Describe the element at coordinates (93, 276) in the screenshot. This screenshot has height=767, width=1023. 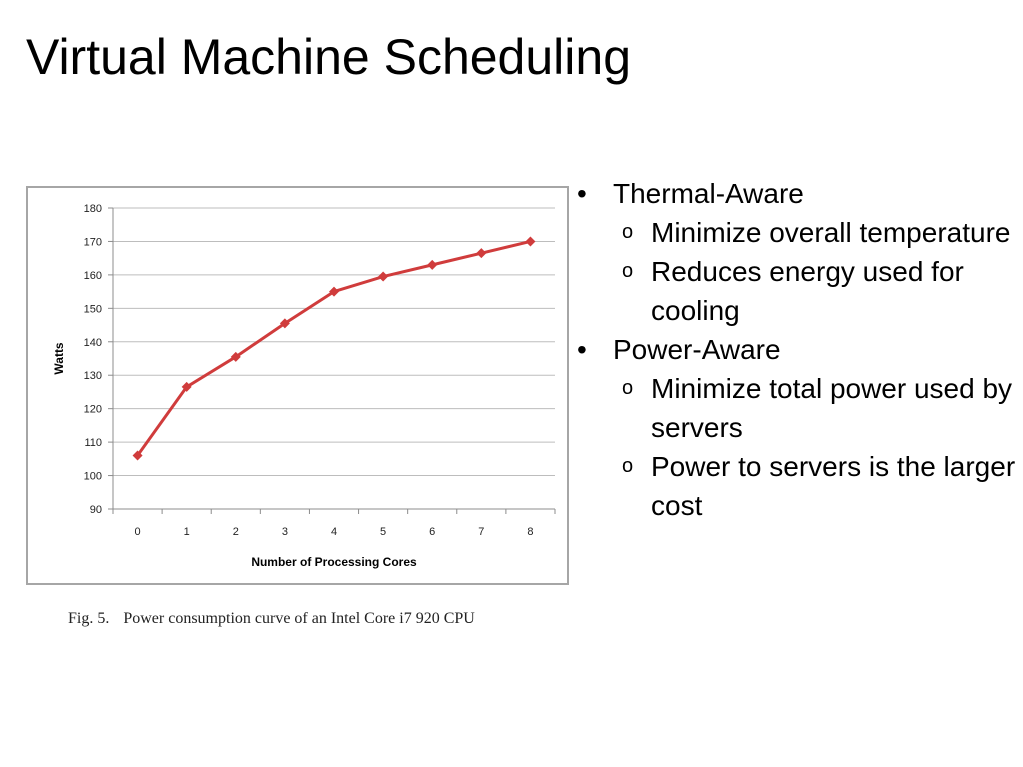
I see `y-tick-label: 160` at that location.